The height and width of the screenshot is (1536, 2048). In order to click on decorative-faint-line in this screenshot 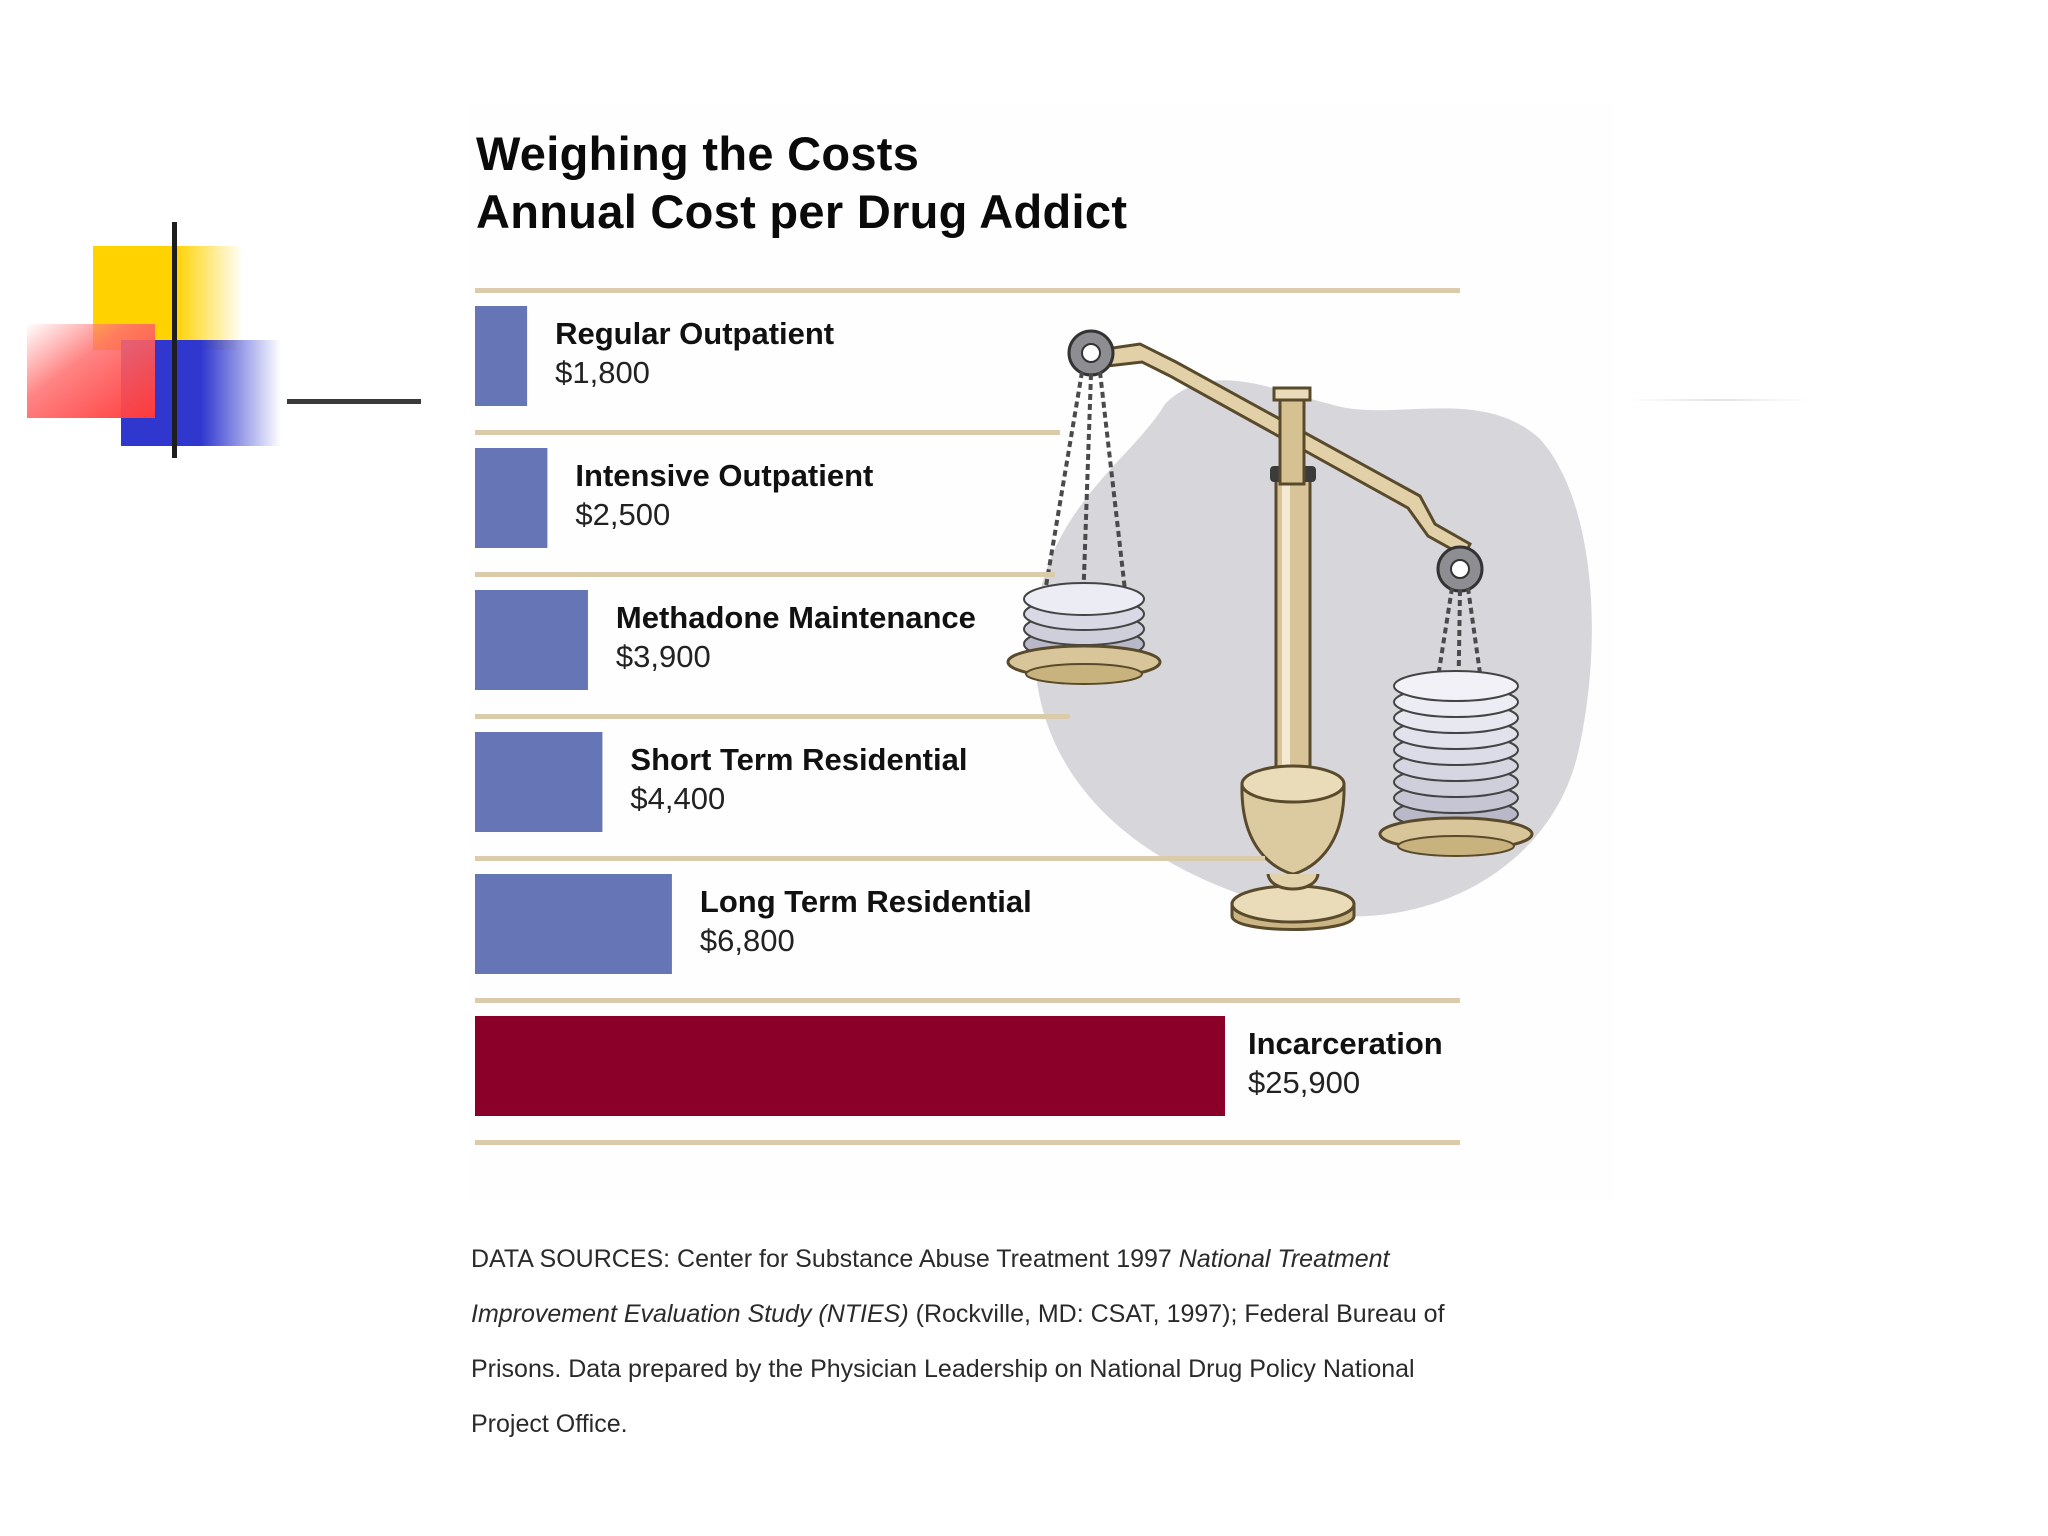, I will do `click(1718, 400)`.